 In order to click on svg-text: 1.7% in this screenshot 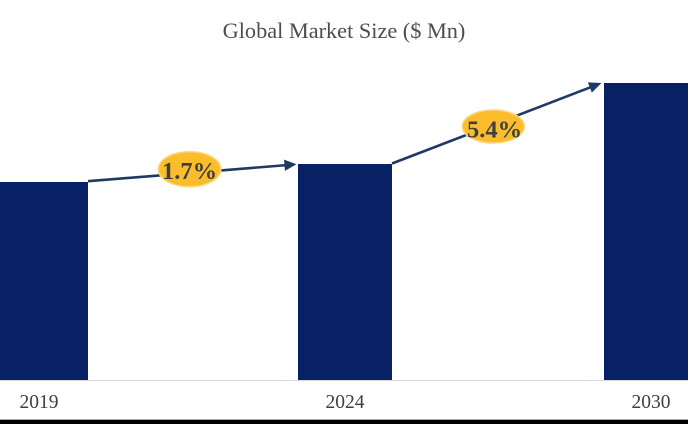, I will do `click(189, 171)`.